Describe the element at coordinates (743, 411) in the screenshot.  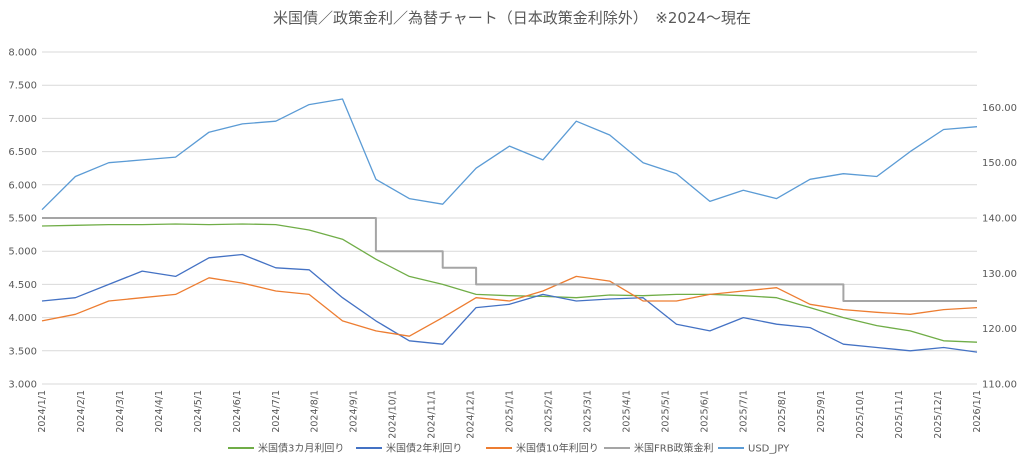
I see `x-tick-label: 2025/7/1` at that location.